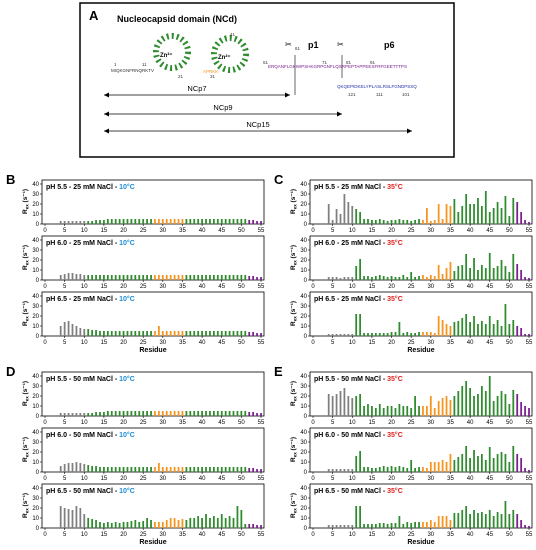  Describe the element at coordinates (90, 491) in the screenshot. I see `chart-title: pH 6.5 - 50 mM NaCl - 10°C` at that location.